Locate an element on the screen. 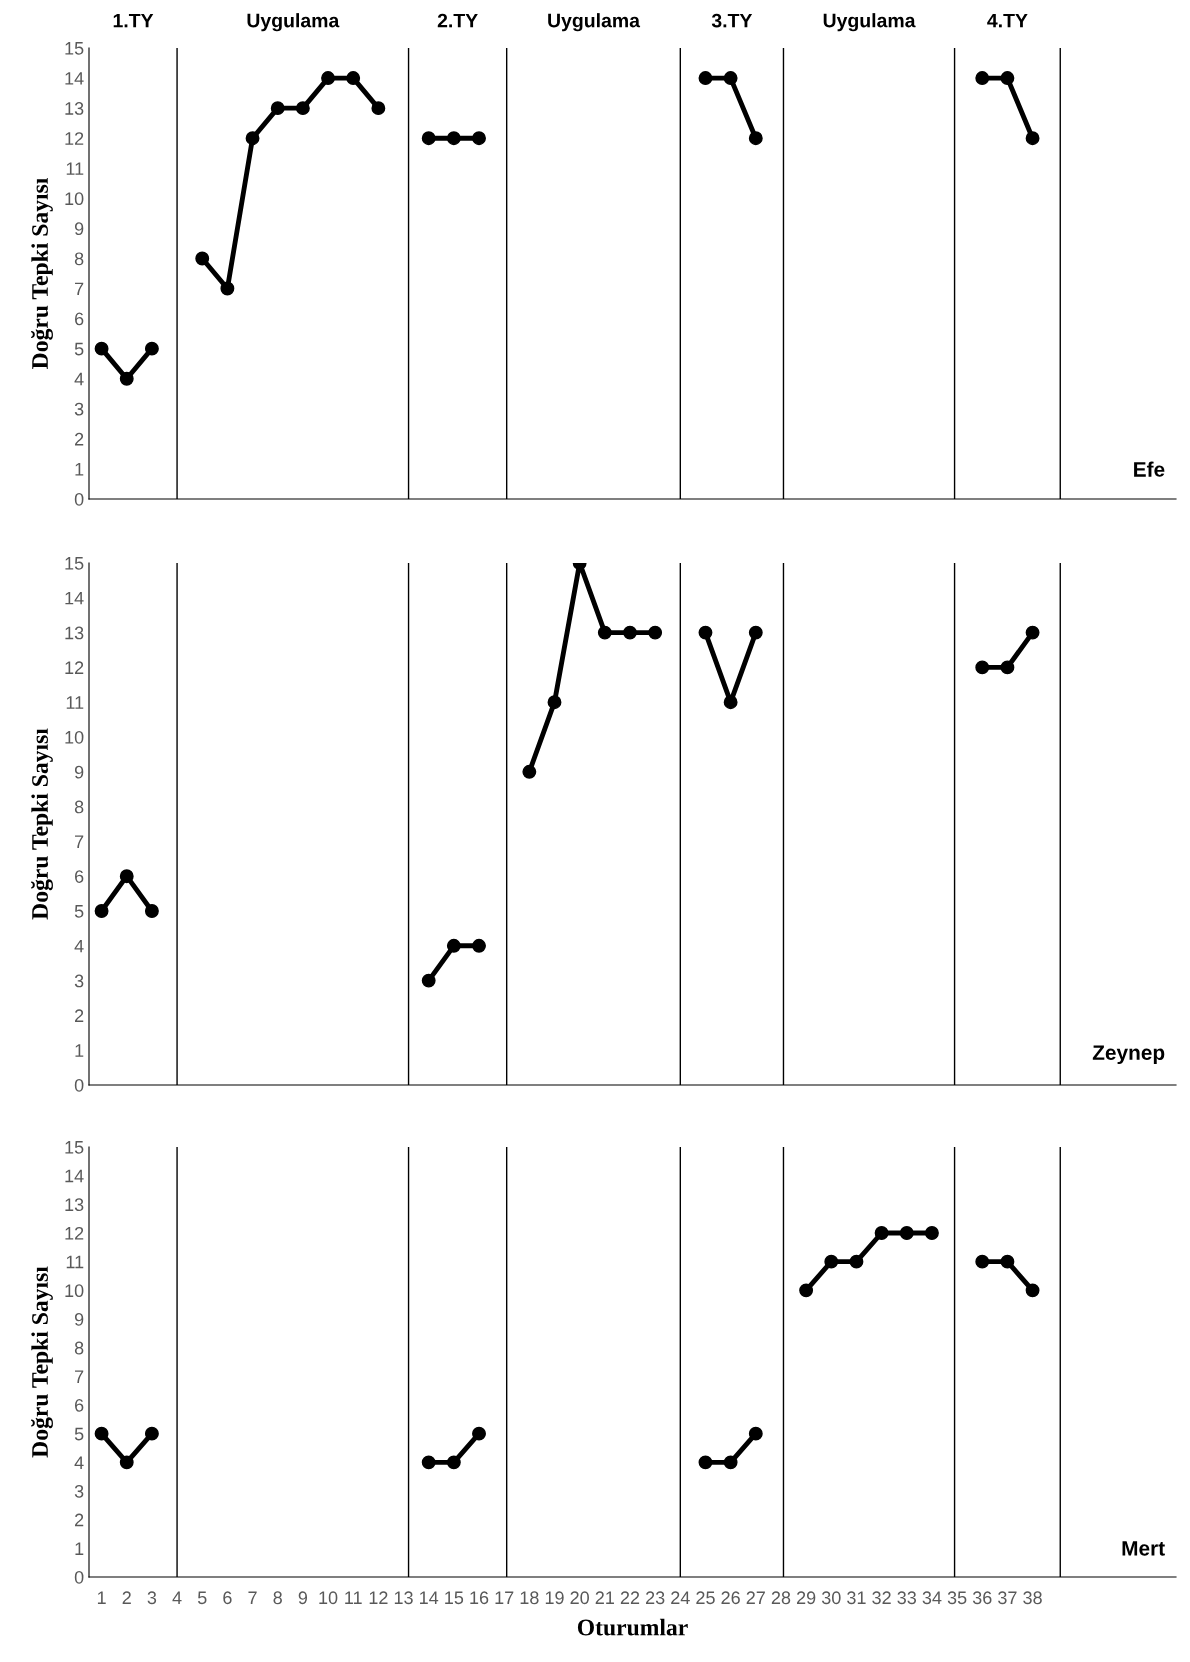 The height and width of the screenshot is (1662, 1190). x-tick-label: 14 is located at coordinates (429, 1597).